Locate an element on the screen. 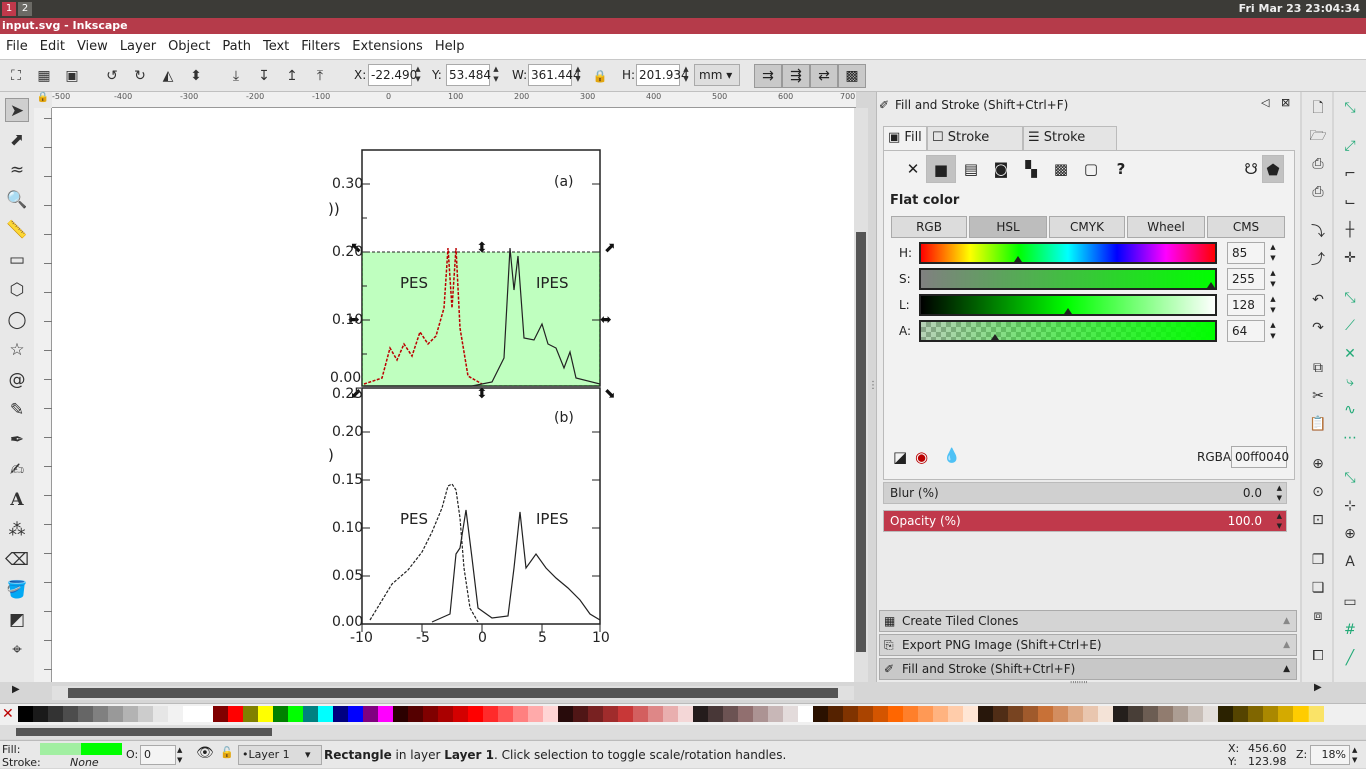 This screenshot has width=1366, height=769. opacity-status-spin: ▲ ▼ is located at coordinates (180, 755).